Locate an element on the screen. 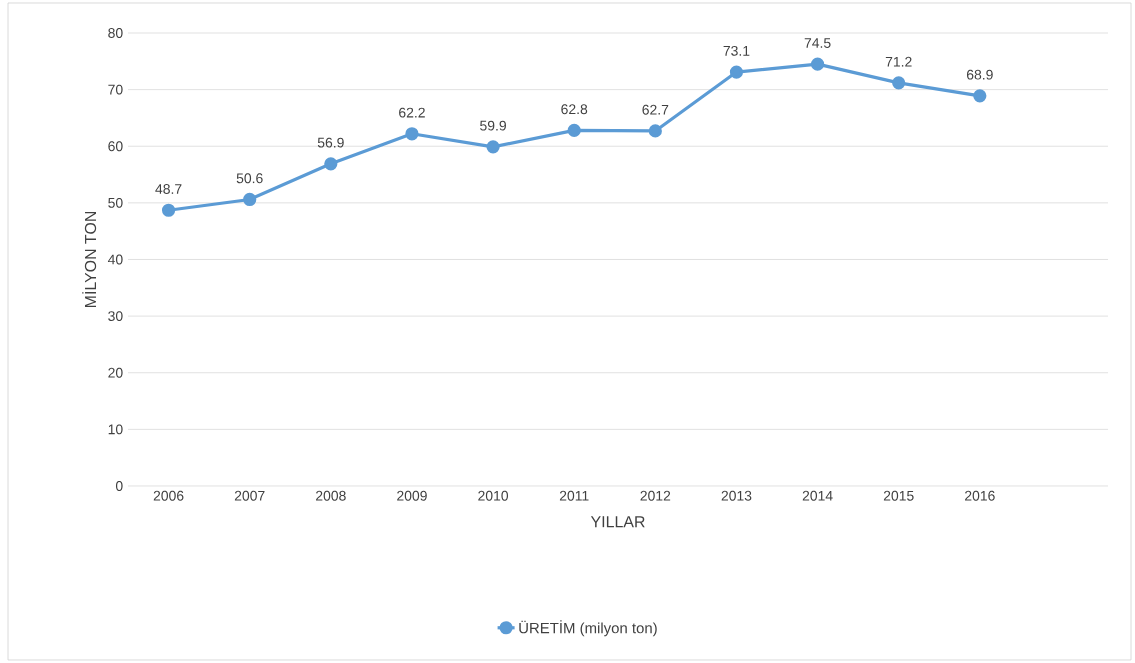 This screenshot has width=1135, height=663. x-tick-label: 2012 is located at coordinates (655, 495).